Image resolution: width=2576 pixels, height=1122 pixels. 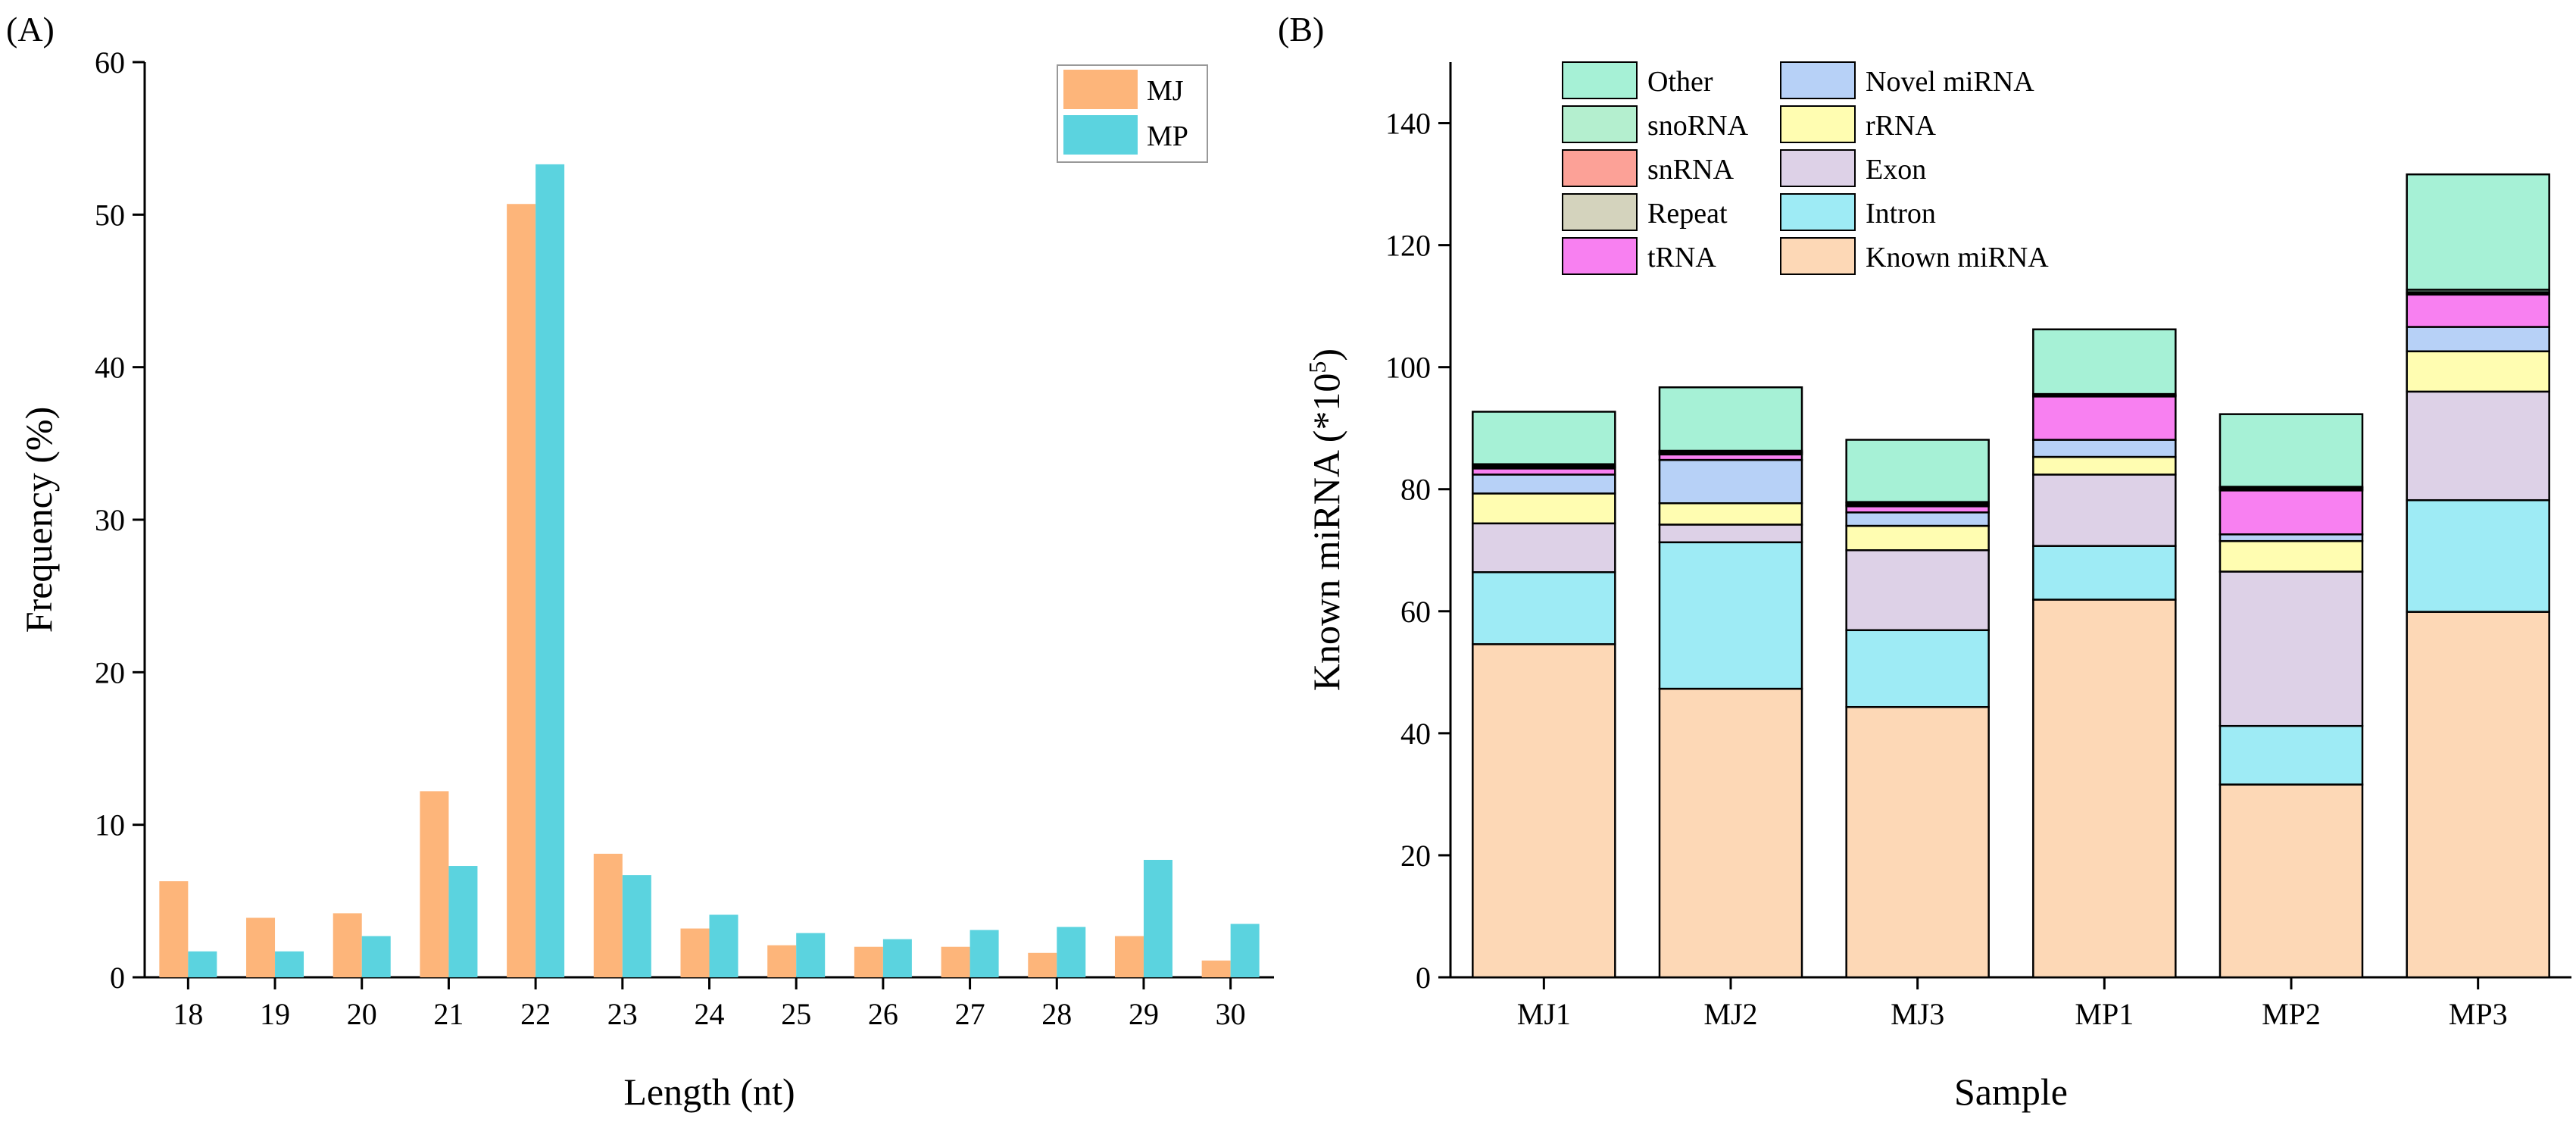 What do you see at coordinates (1731, 533) in the screenshot?
I see `bar-exon-mj2` at bounding box center [1731, 533].